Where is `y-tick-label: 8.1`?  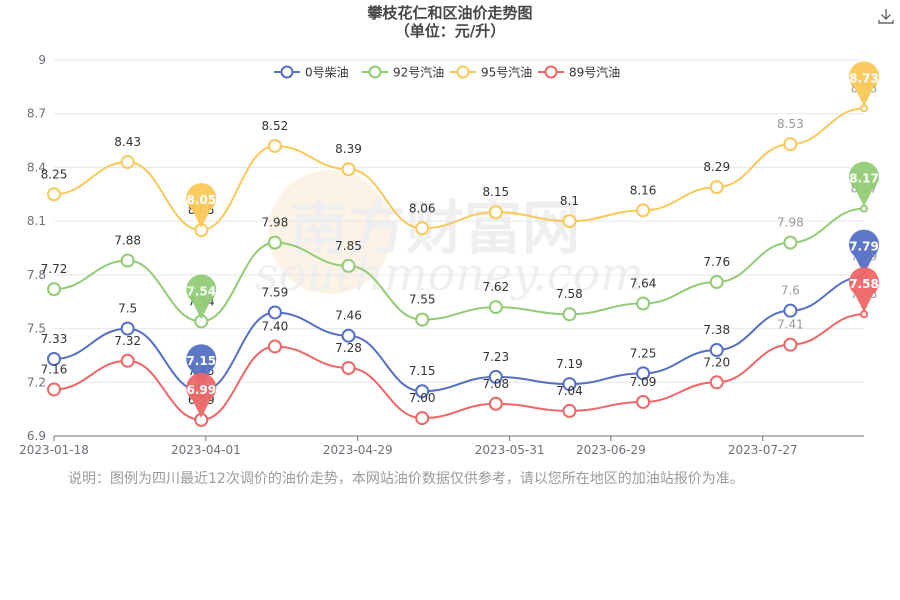 y-tick-label: 8.1 is located at coordinates (36, 221).